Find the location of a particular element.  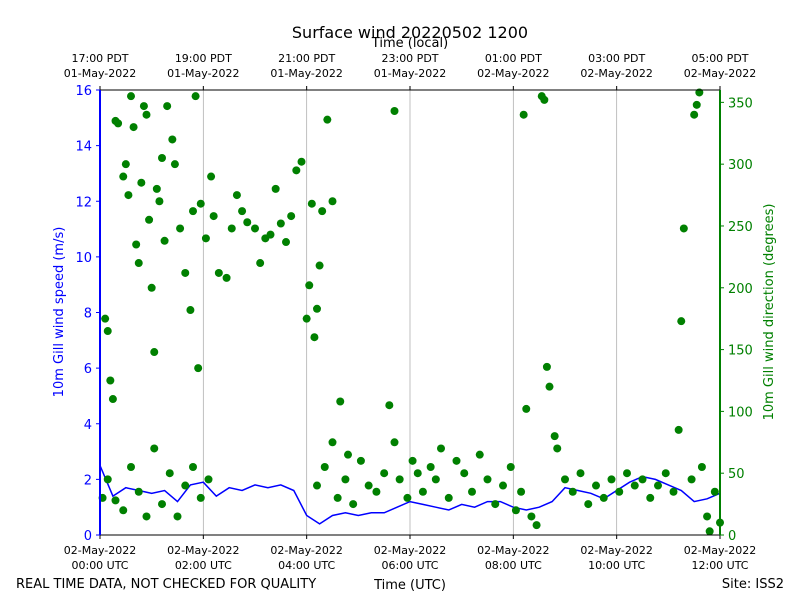

y-tick-label-right: 250 is located at coordinates (740, 227).